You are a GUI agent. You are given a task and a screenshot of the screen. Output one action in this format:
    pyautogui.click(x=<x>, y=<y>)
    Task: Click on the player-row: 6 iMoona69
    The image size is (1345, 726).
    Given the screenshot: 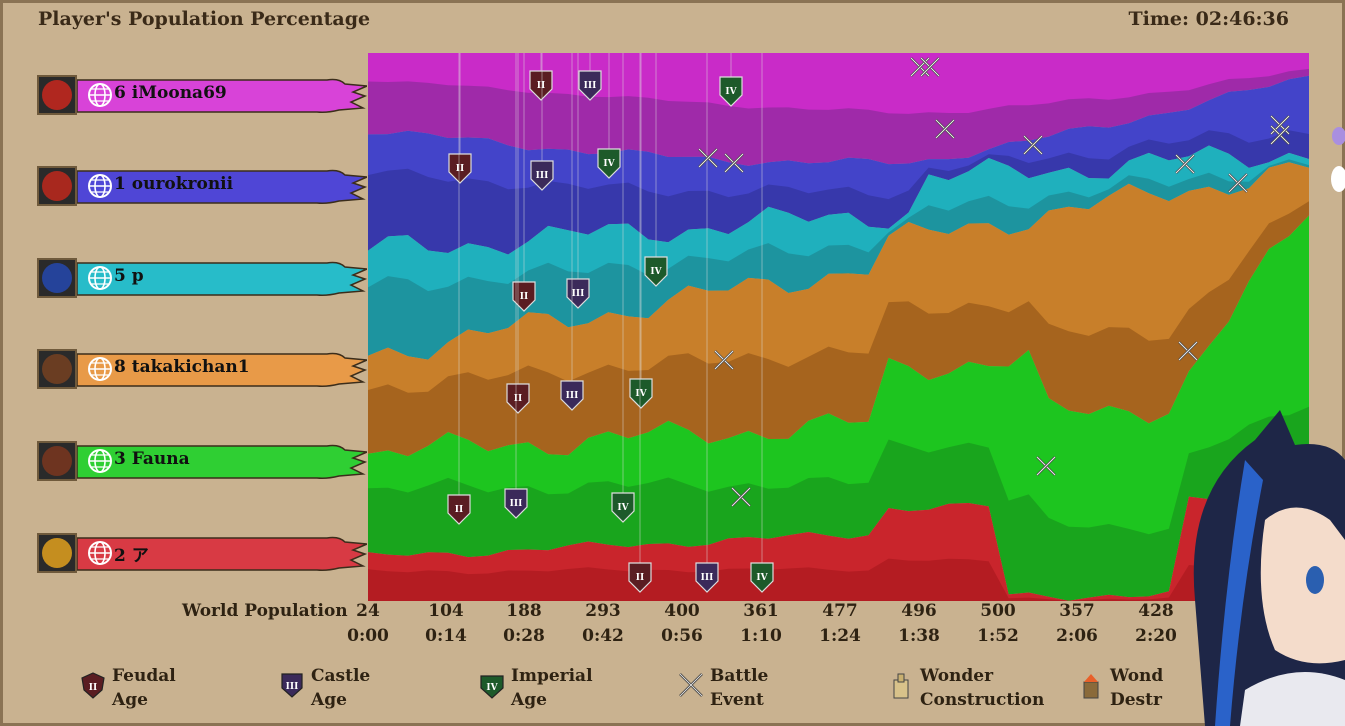 What is the action you would take?
    pyautogui.click(x=202, y=96)
    